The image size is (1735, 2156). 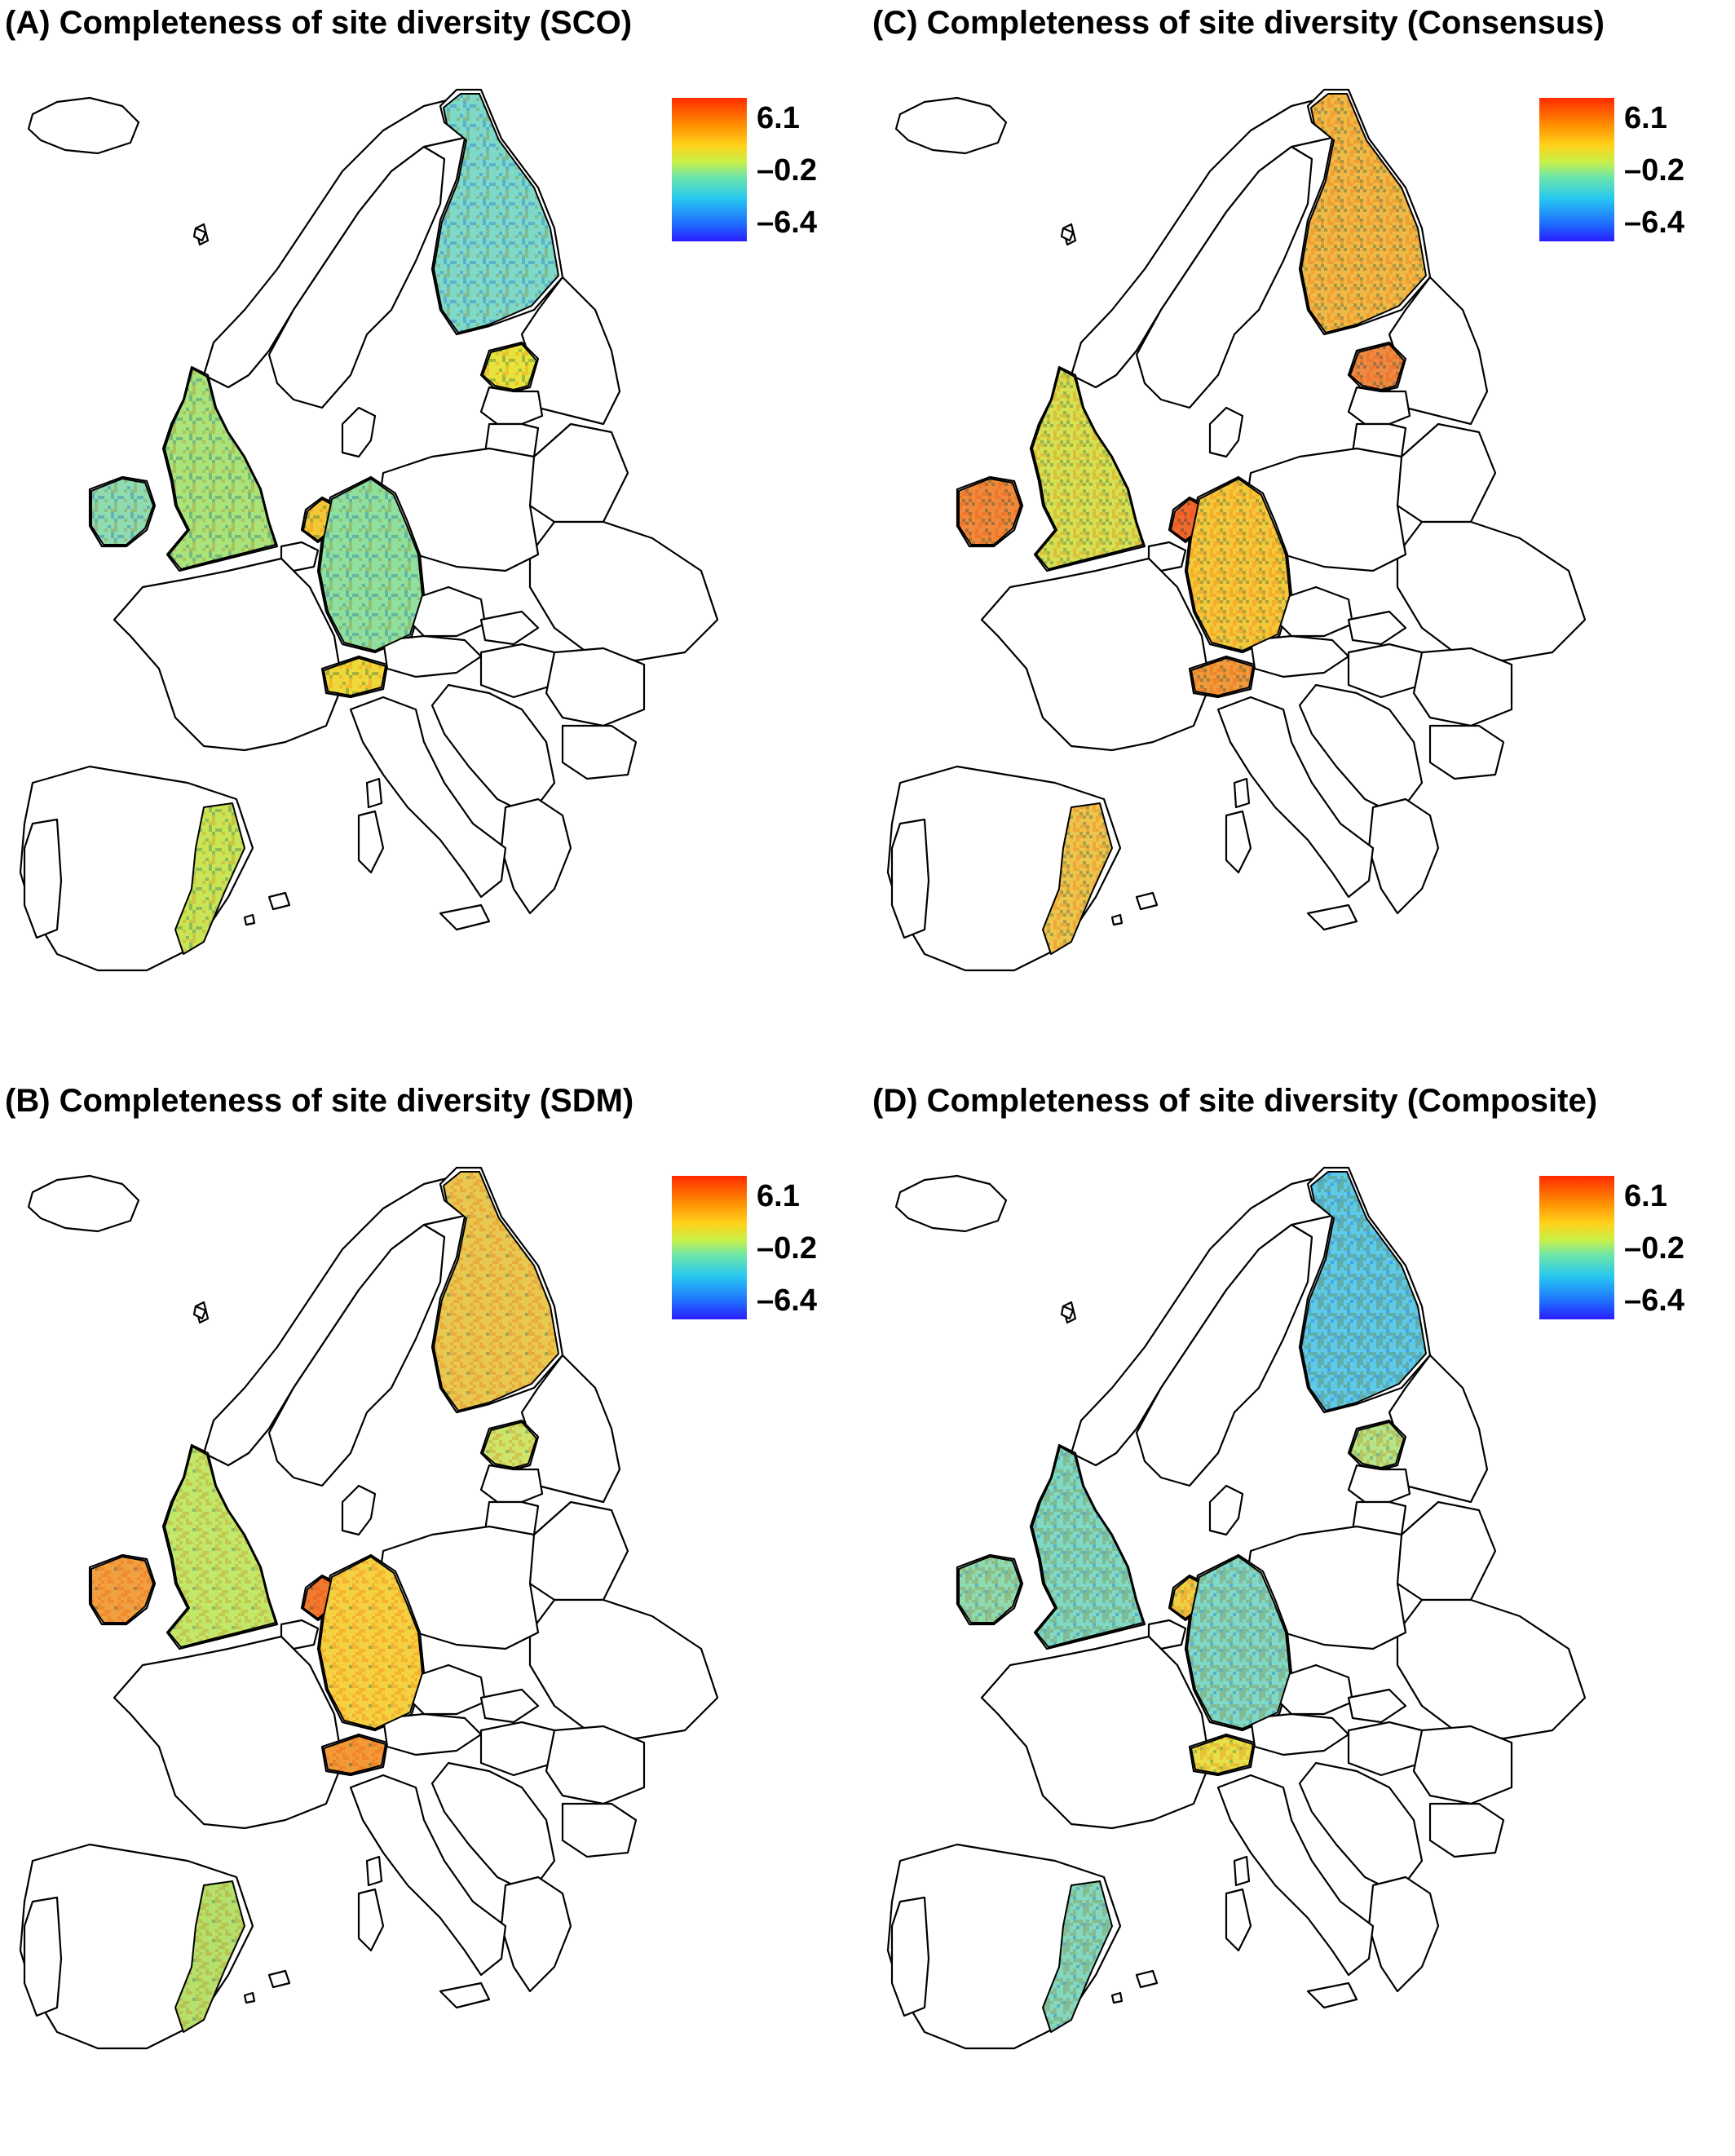 I want to click on country-outline-sicily, so click(x=1332, y=1995).